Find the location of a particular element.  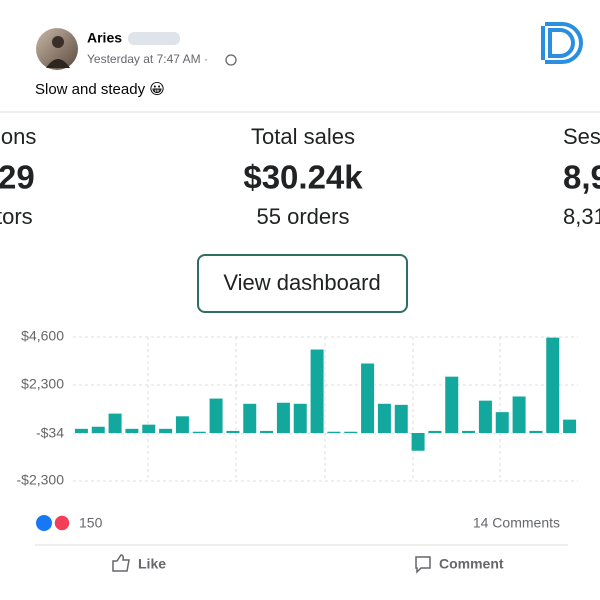

dashboard-button is located at coordinates (302, 283).